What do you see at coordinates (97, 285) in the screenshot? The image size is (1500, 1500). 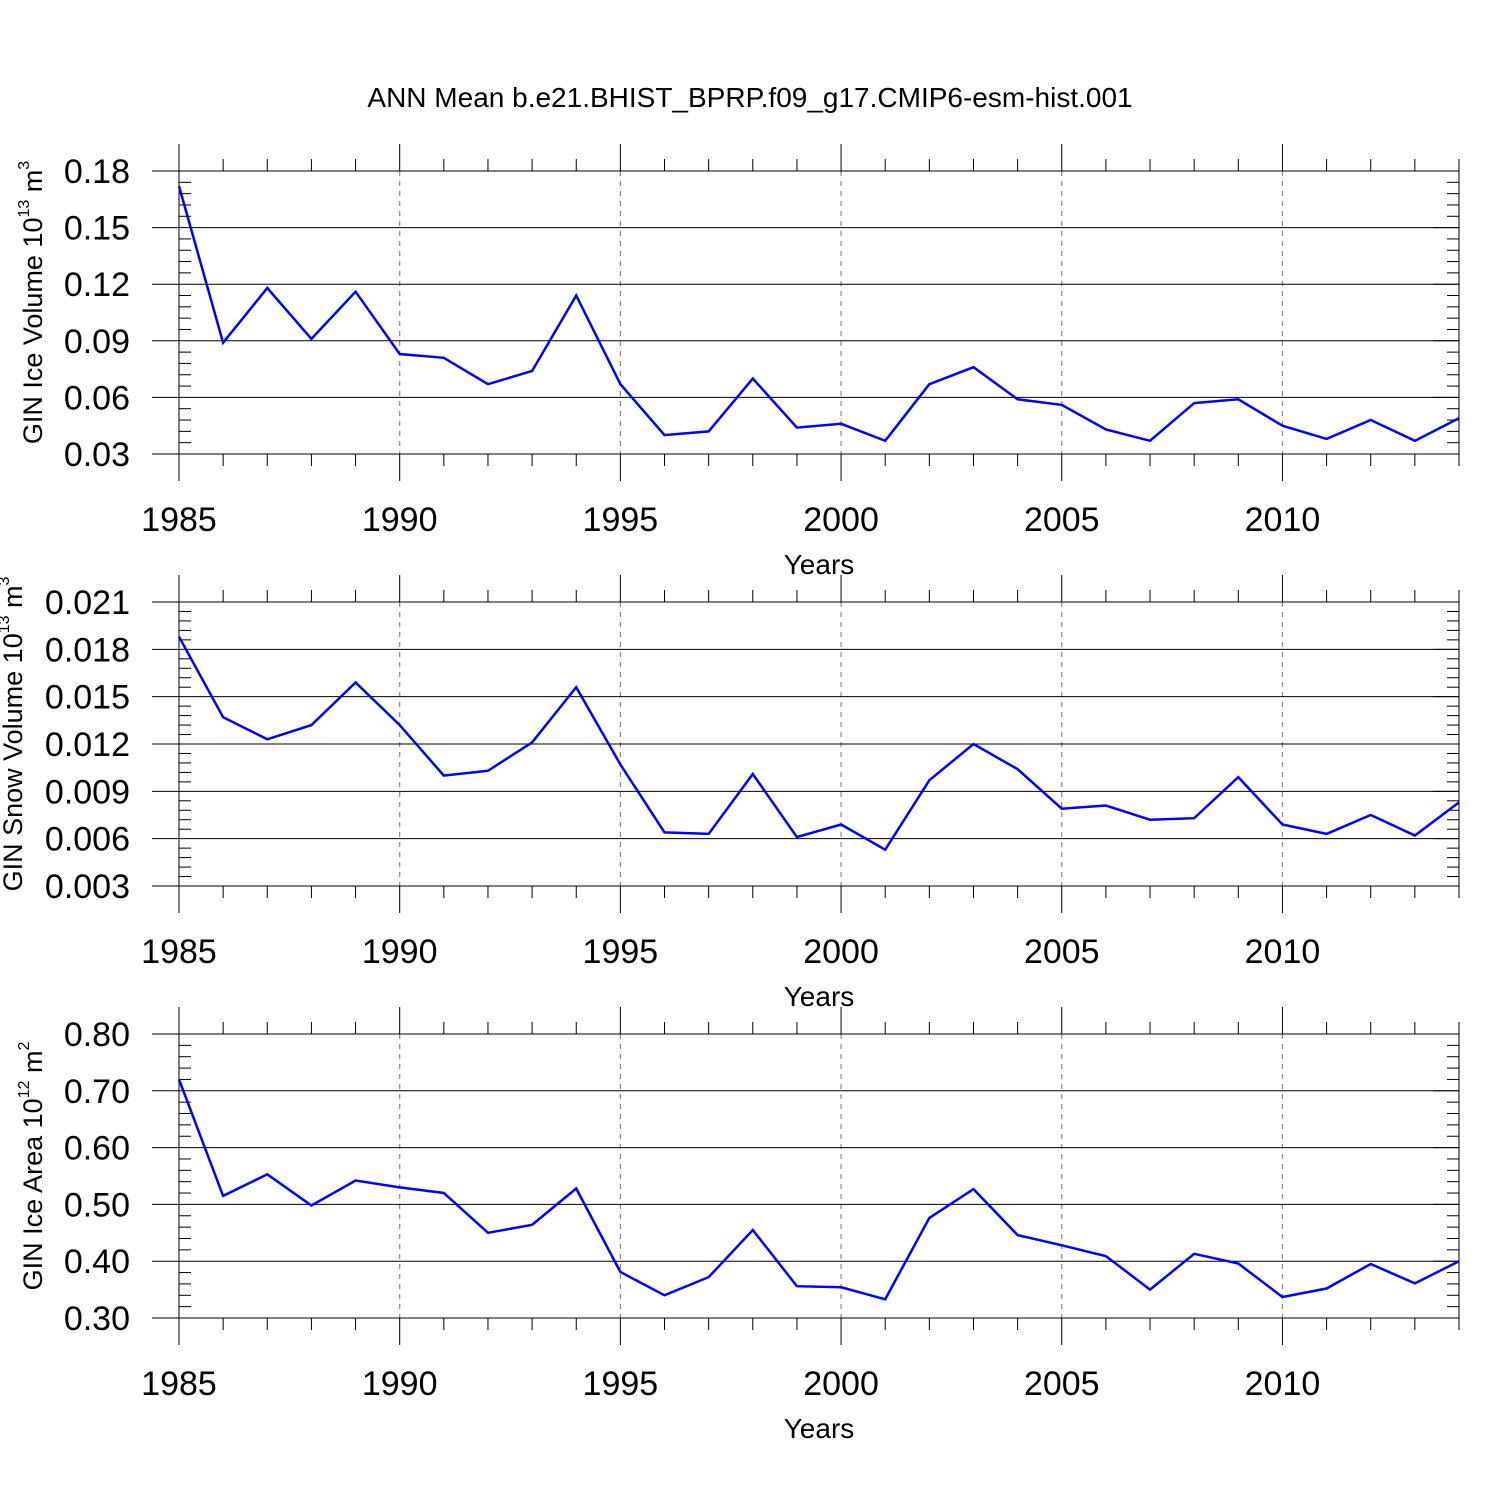 I see `y-tick-label: 0.12` at bounding box center [97, 285].